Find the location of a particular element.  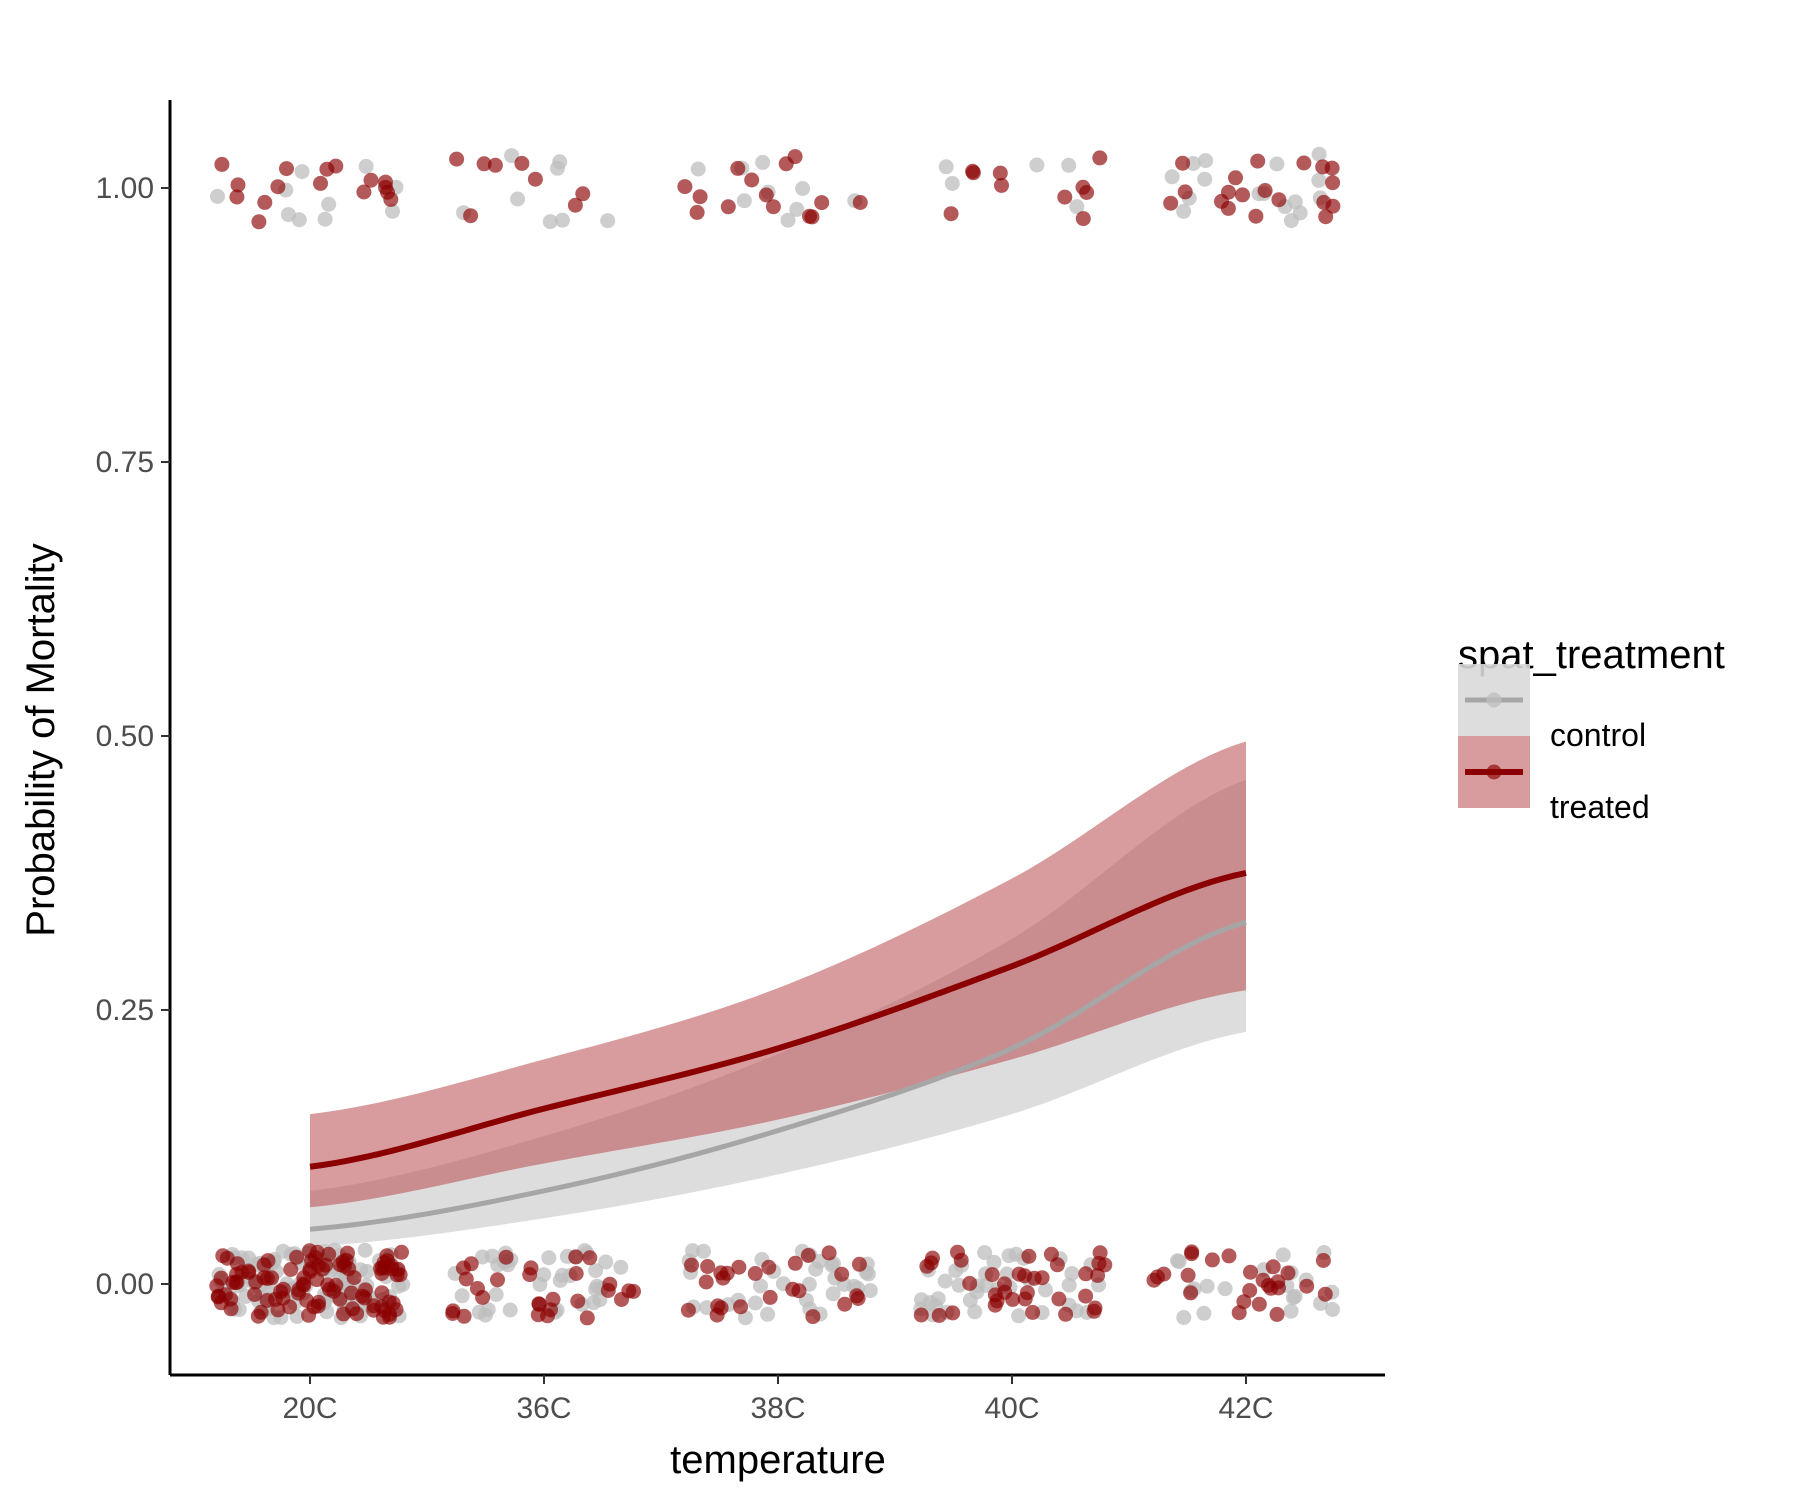

fit-lines is located at coordinates (778, 1051).